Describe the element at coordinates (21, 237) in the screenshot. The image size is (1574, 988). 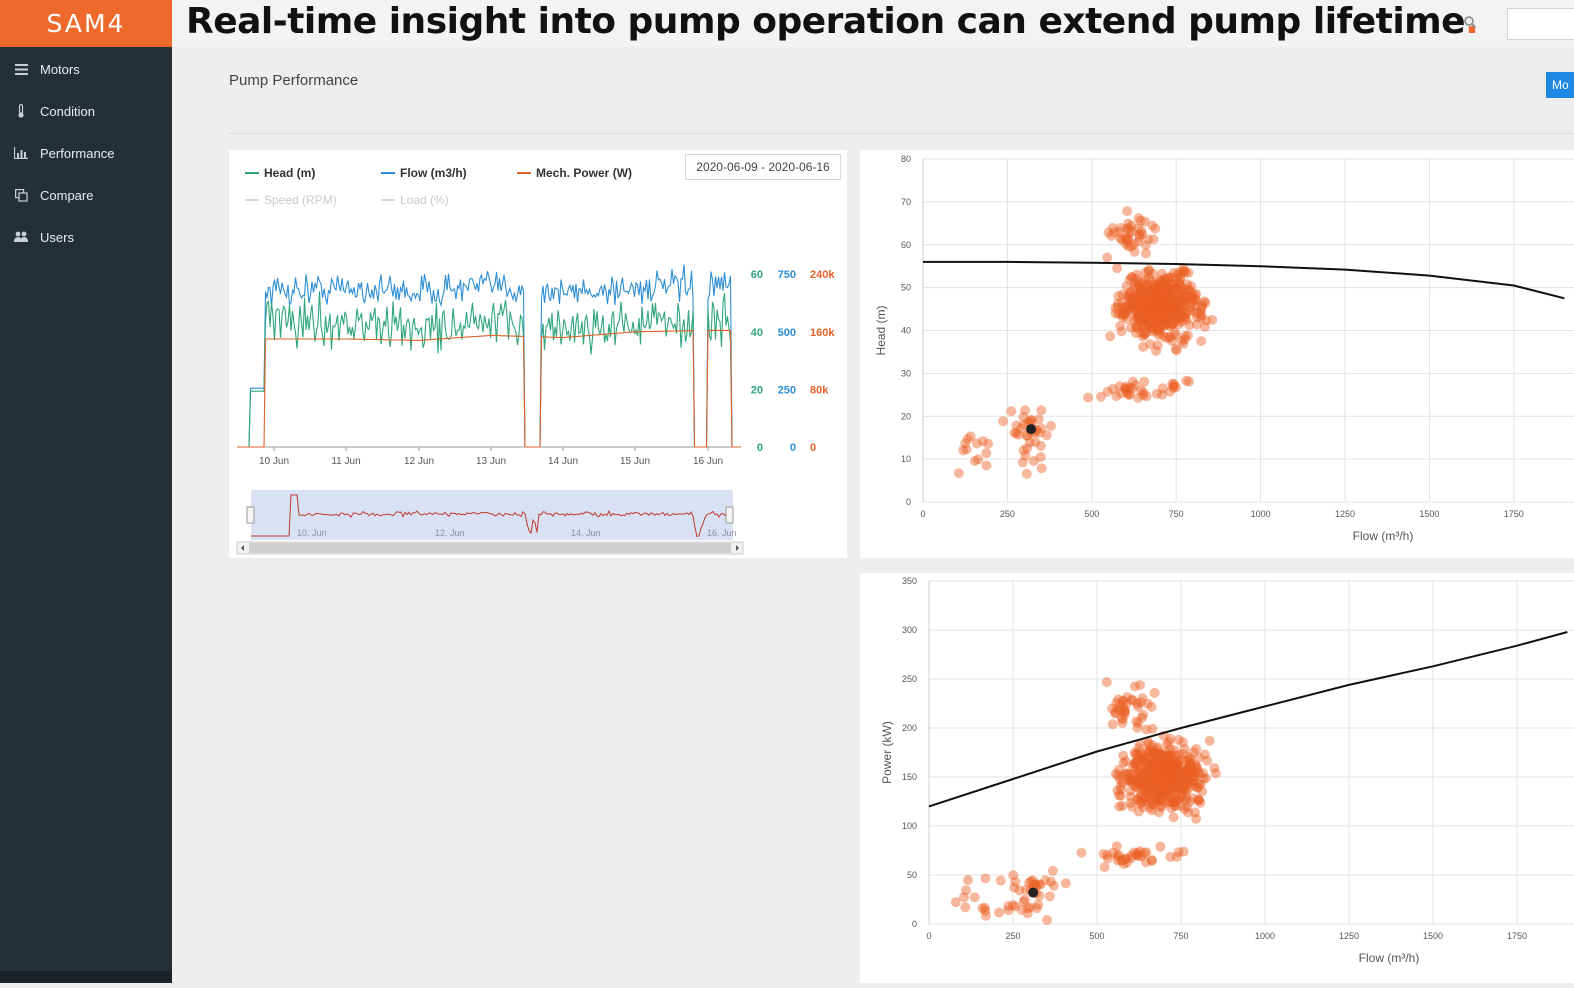
I see `users-icon` at that location.